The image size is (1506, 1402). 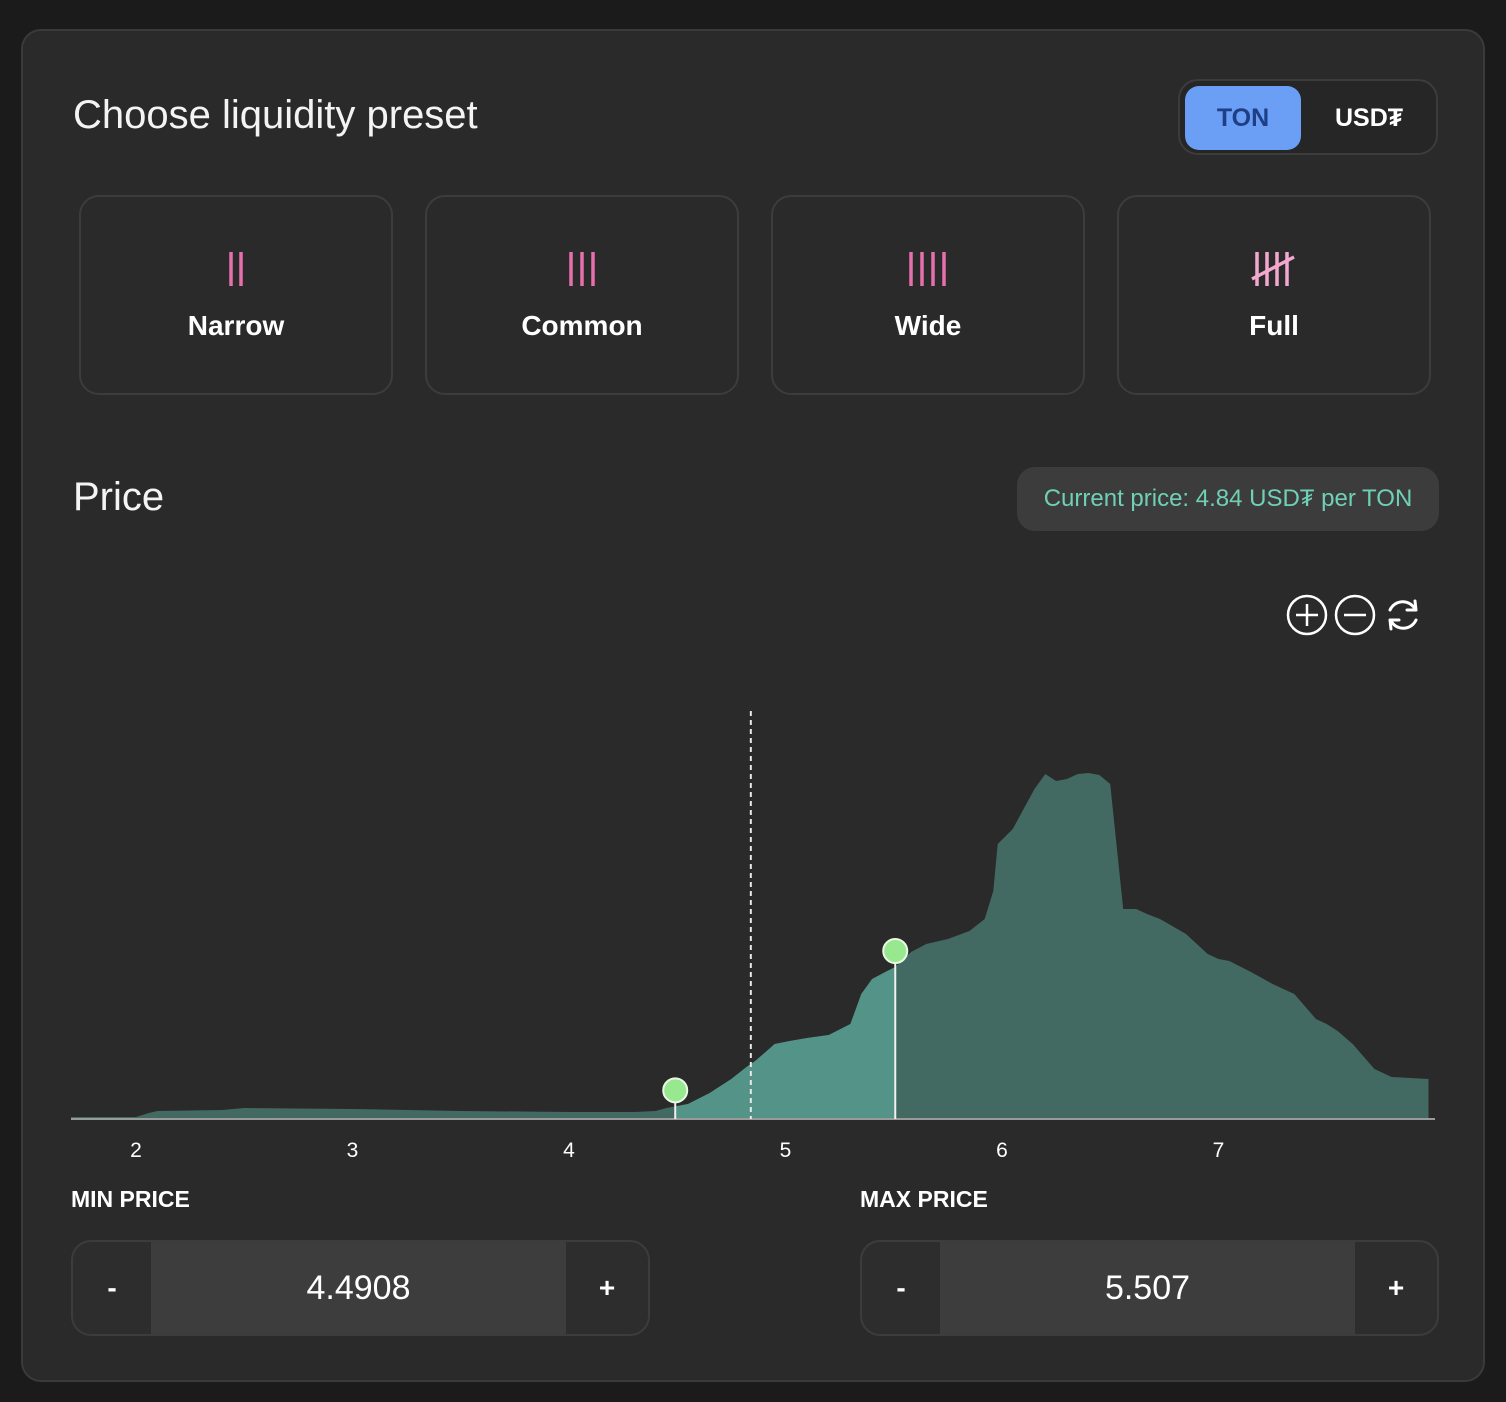 I want to click on max-price-handle, so click(x=895, y=951).